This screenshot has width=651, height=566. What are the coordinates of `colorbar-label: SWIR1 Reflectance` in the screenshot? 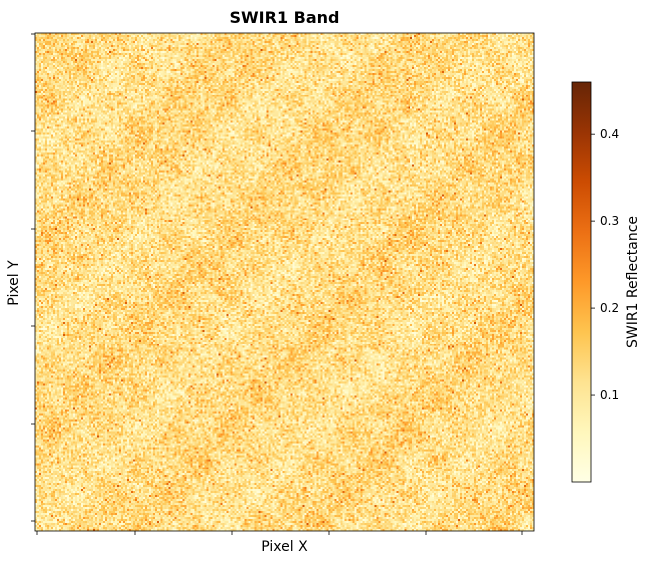 It's located at (633, 282).